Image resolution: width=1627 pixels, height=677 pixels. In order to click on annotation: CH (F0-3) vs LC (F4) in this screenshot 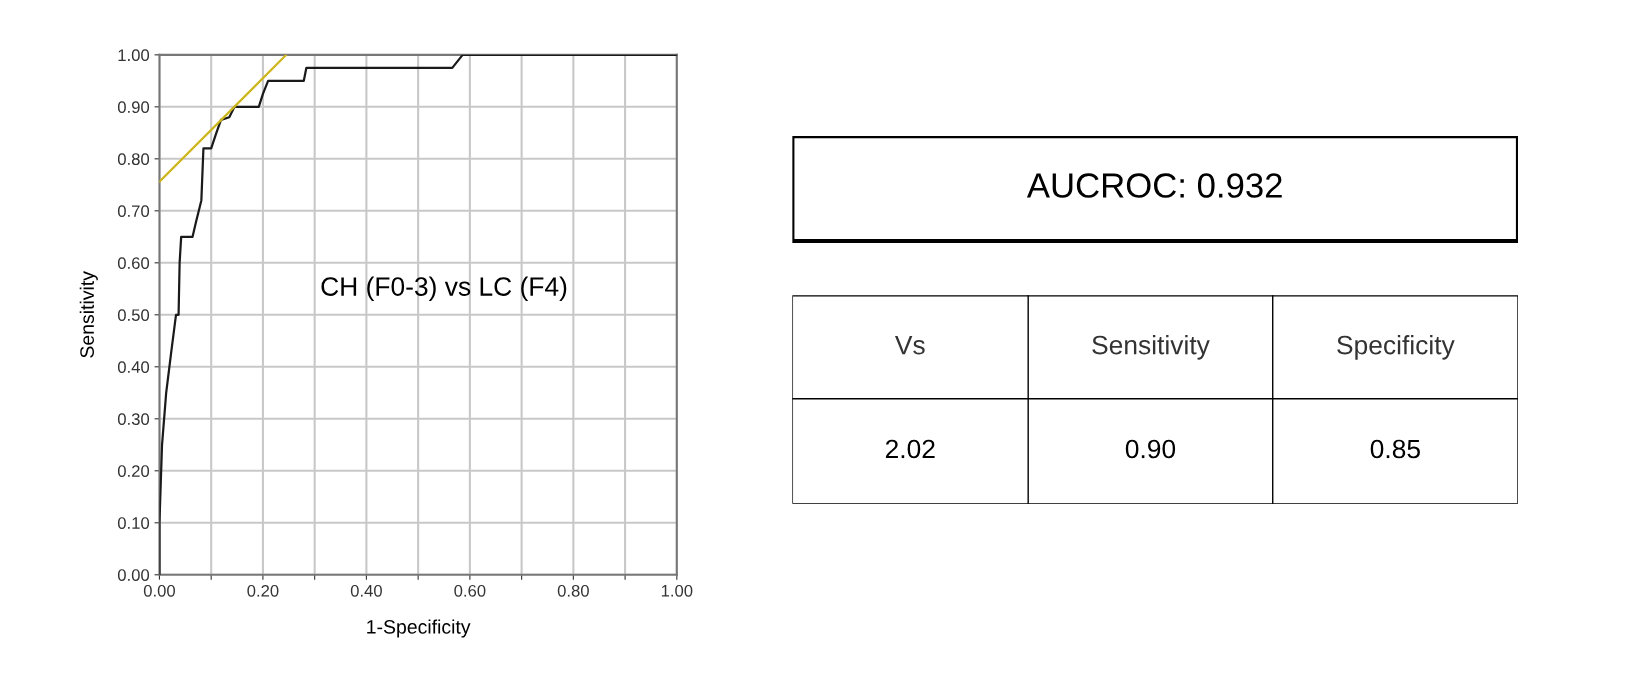, I will do `click(444, 289)`.